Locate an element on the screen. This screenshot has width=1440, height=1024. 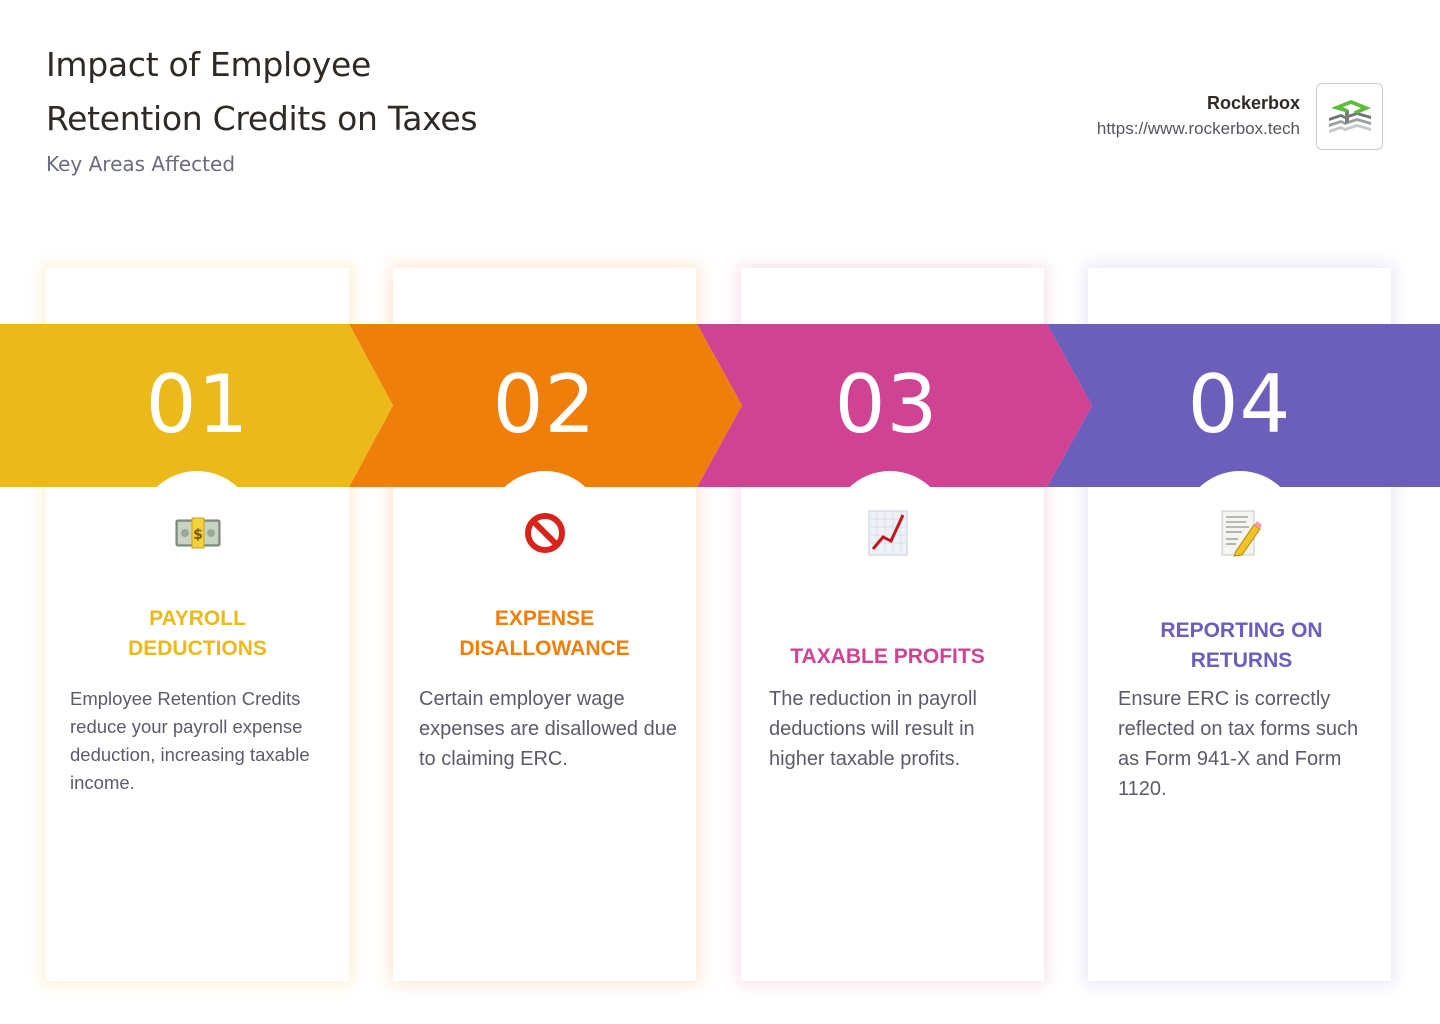
title-line-2: Retention Credits on Taxes is located at coordinates (262, 118).